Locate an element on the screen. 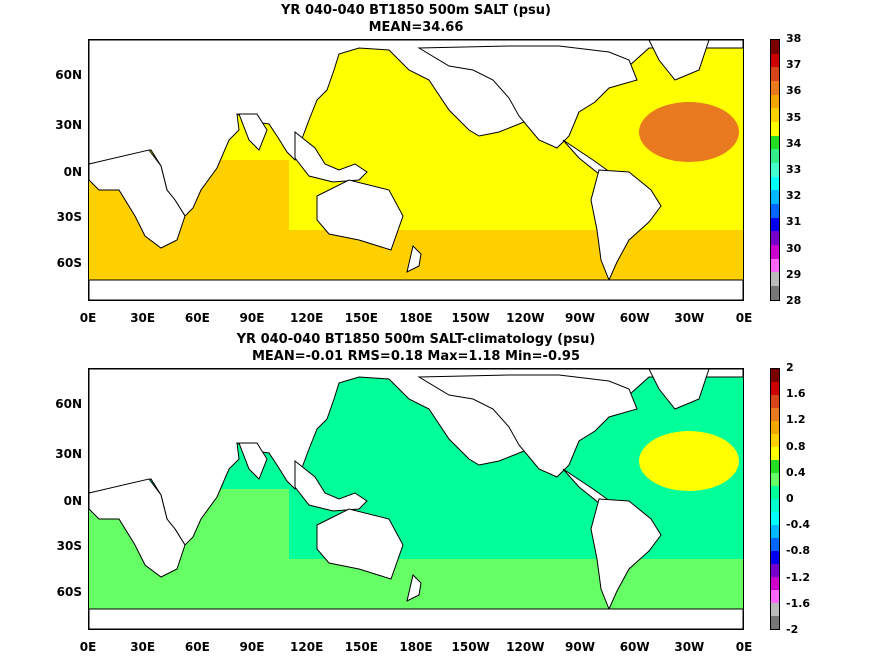 The height and width of the screenshot is (656, 875). colorbar-label: 0.8 is located at coordinates (796, 446).